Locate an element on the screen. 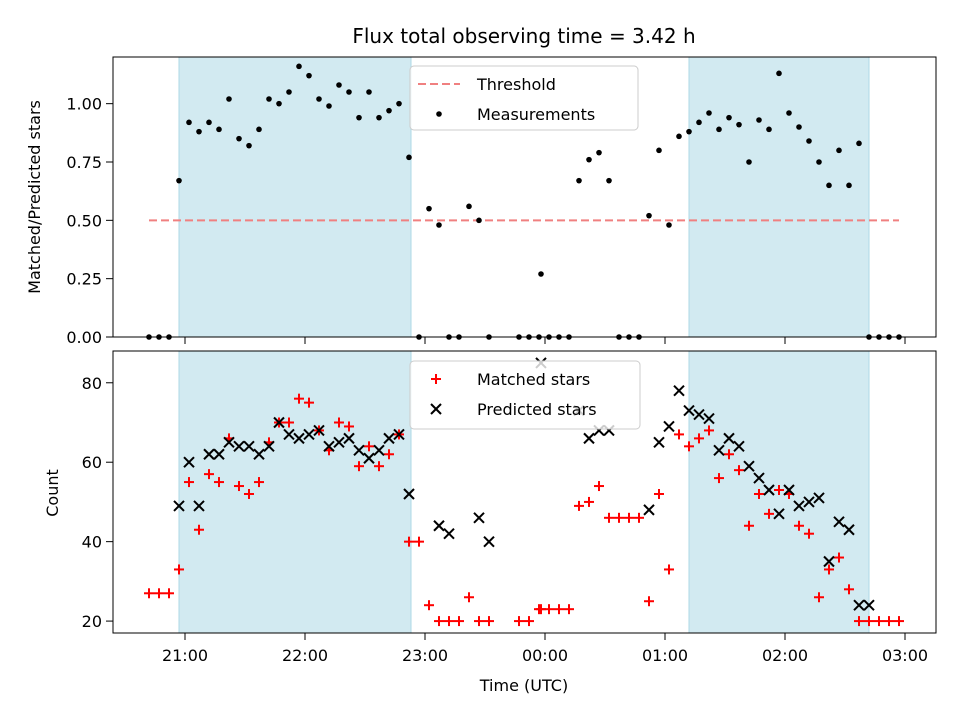 The height and width of the screenshot is (720, 960). x-tick-label: 21:00 is located at coordinates (185, 655).